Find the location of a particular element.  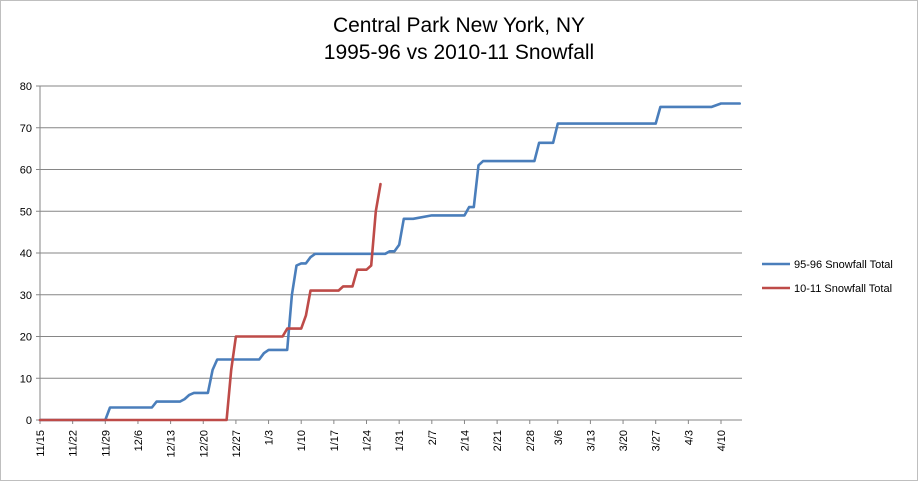

y-tick-label: 30 is located at coordinates (26, 296).